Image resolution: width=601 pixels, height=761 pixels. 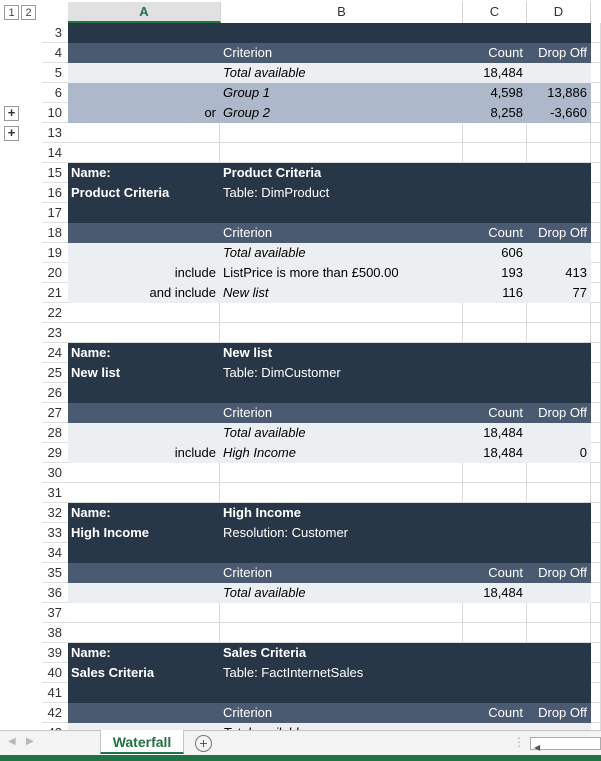 What do you see at coordinates (55, 373) in the screenshot?
I see `row-header: 25` at bounding box center [55, 373].